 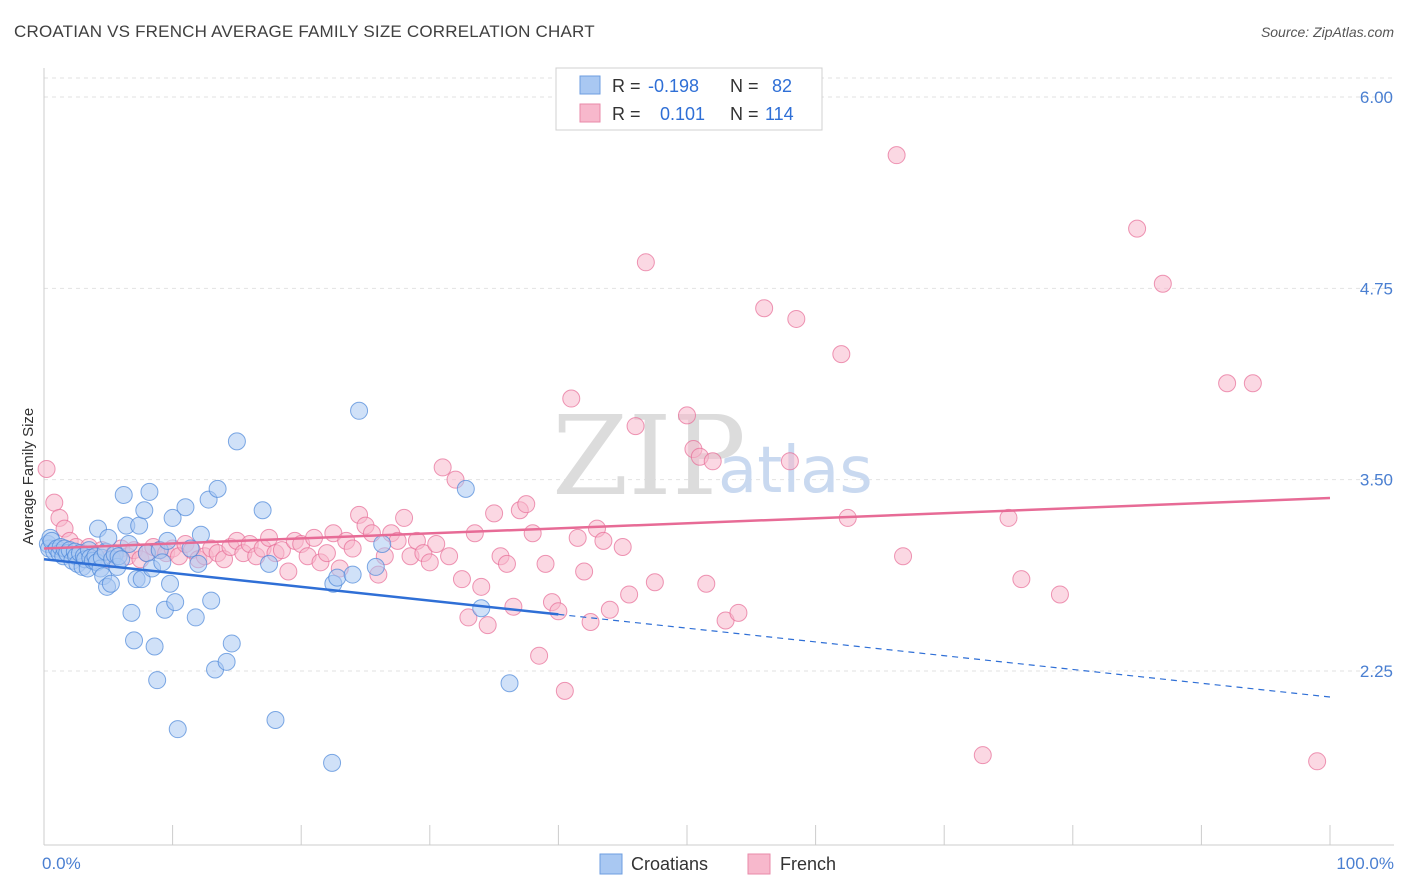 I want to click on legend-swatch-croatians, so click(x=590, y=85).